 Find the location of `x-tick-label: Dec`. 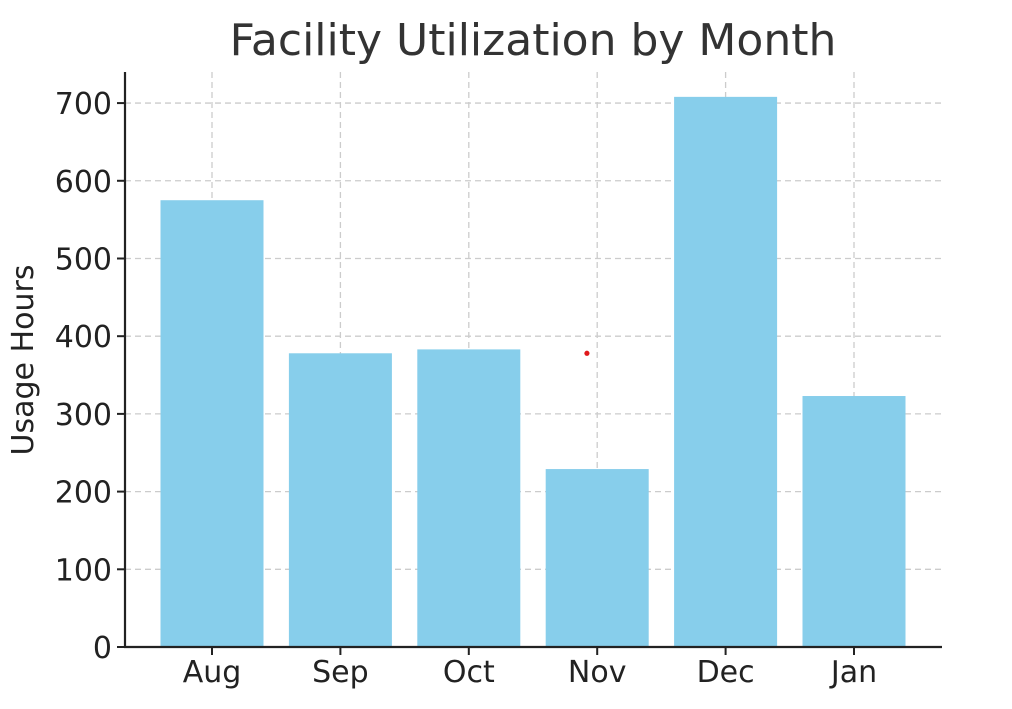

x-tick-label: Dec is located at coordinates (726, 672).